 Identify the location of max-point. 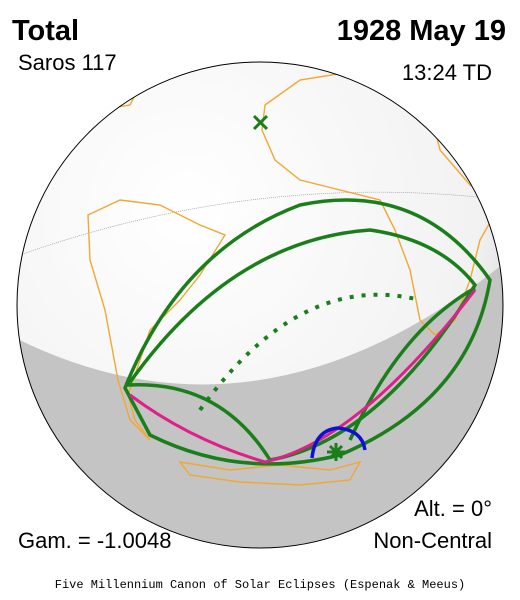
(336, 452).